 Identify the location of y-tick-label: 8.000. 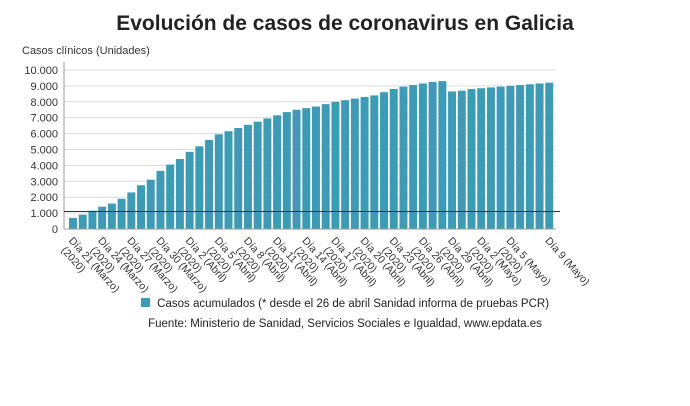
(44, 103).